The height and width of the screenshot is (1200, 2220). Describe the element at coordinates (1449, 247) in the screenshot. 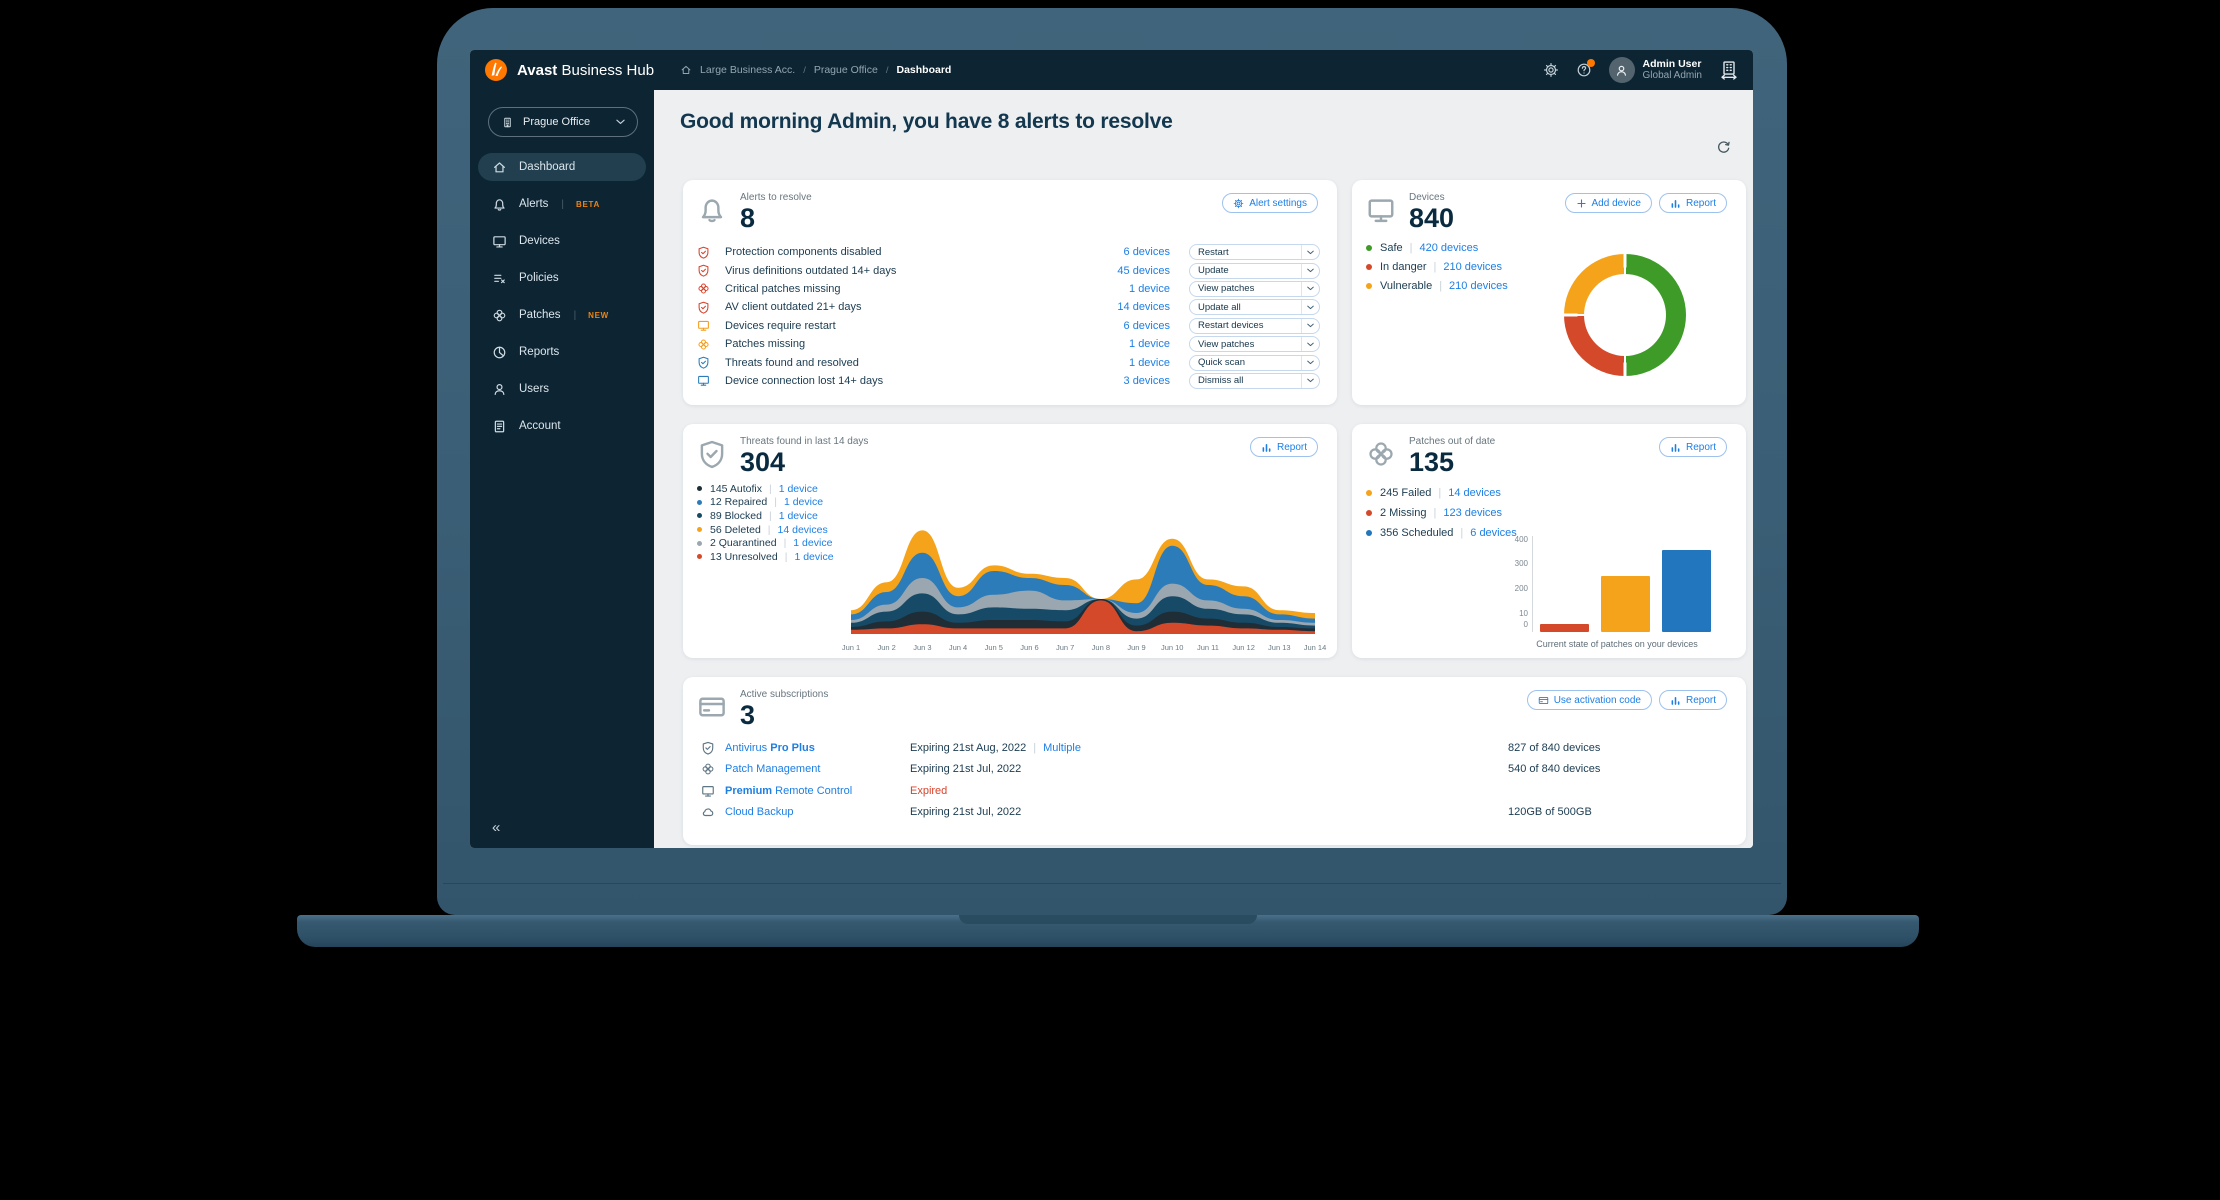

I see `devices-link: 420 devices` at that location.